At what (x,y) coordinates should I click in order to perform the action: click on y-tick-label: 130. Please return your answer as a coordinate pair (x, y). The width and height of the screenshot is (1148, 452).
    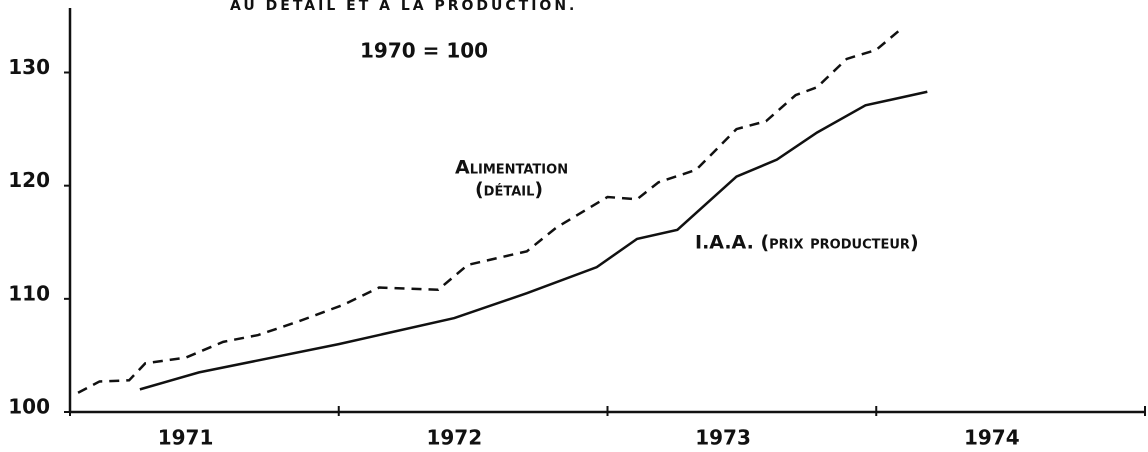
    Looking at the image, I should click on (29, 67).